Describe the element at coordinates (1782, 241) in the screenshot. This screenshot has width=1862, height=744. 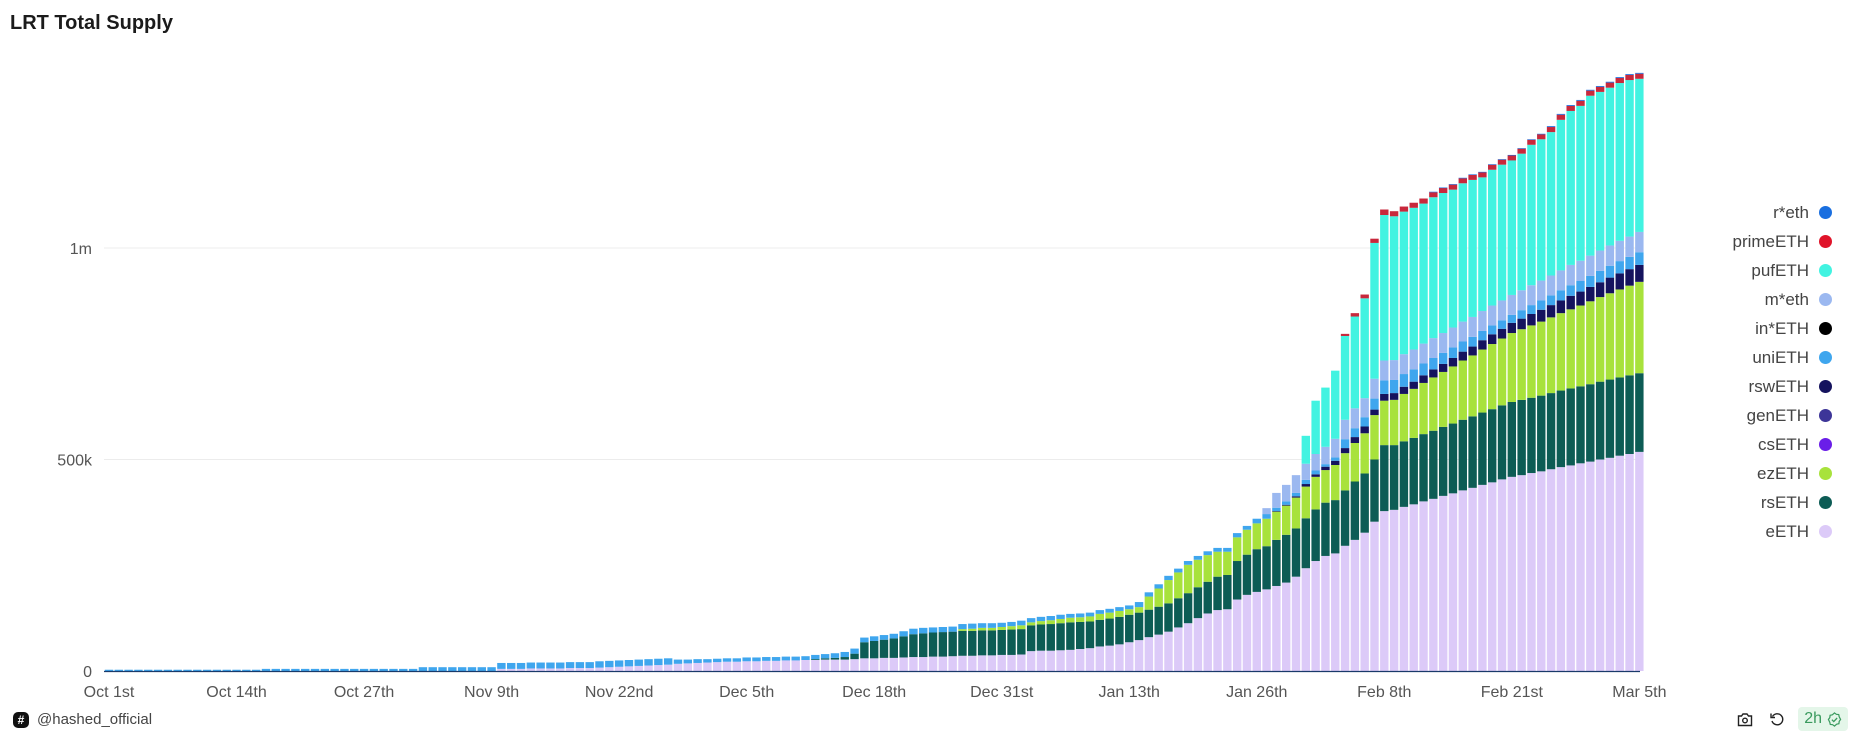
I see `legend-item: primeETH` at that location.